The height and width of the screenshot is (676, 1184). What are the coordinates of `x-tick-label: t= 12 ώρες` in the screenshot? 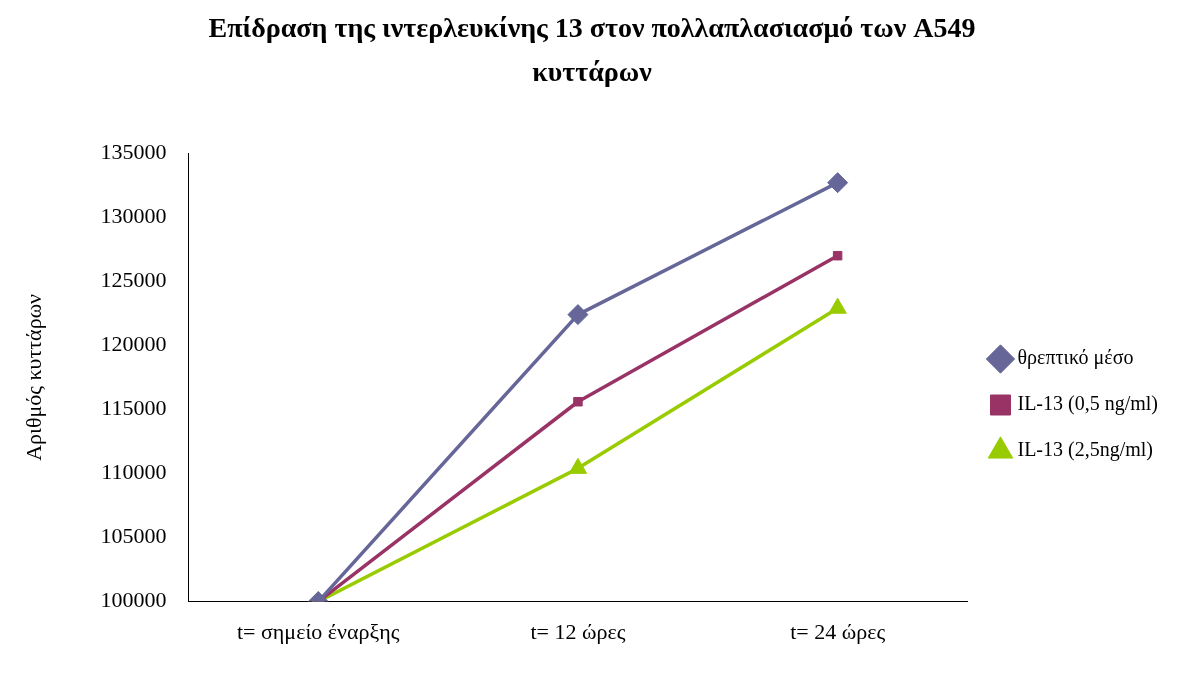 It's located at (578, 631).